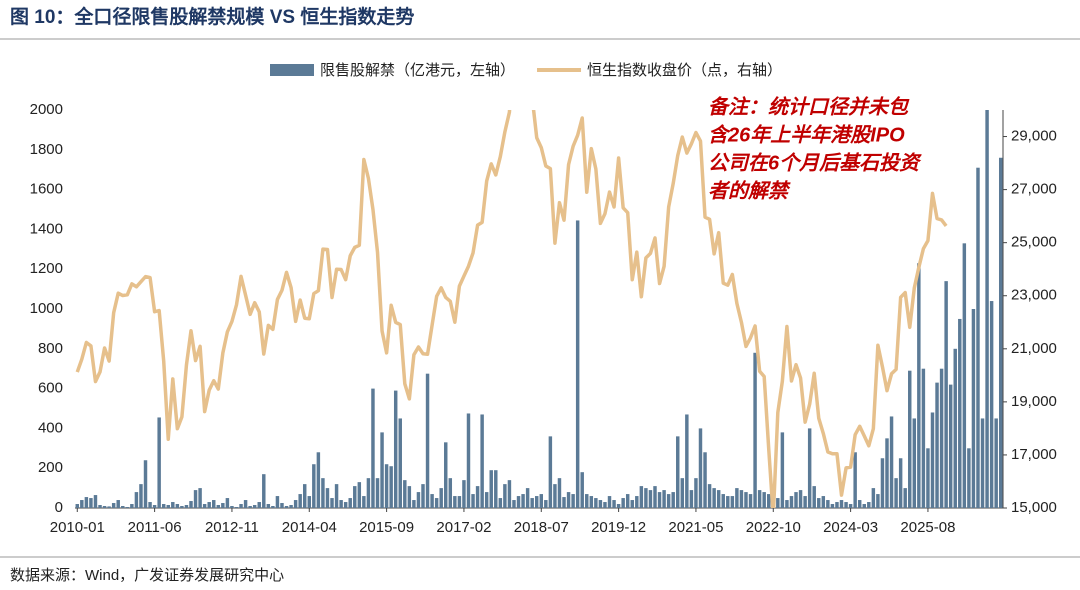 This screenshot has height=590, width=1080. I want to click on y-tick-label: 1200, so click(46, 268).